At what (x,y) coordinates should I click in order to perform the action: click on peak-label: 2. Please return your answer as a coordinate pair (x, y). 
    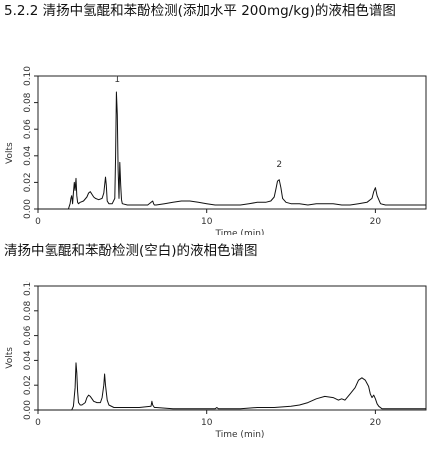
    Looking at the image, I should click on (279, 165).